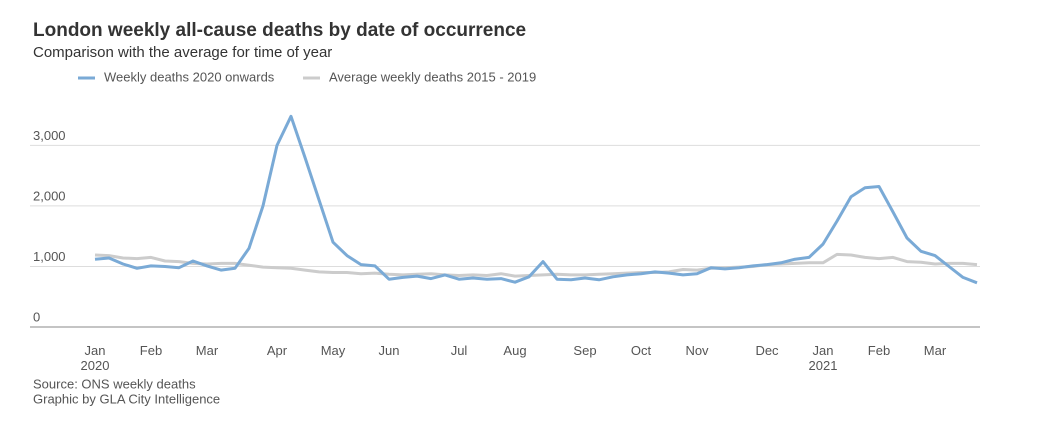  I want to click on x-tick-label: Jul, so click(459, 350).